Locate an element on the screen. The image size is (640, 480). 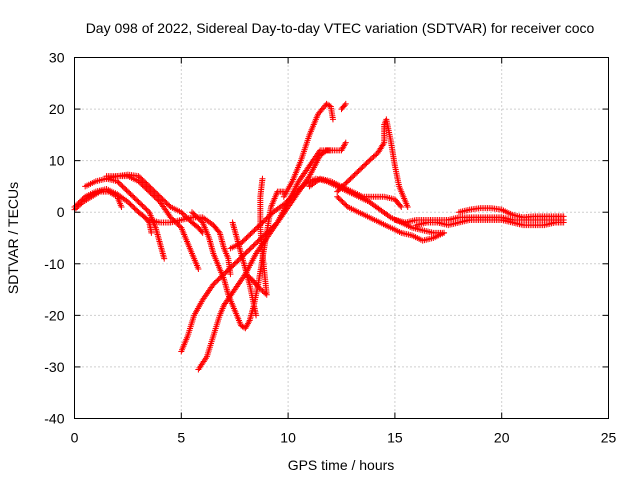
x-tick-label: 10 is located at coordinates (288, 438).